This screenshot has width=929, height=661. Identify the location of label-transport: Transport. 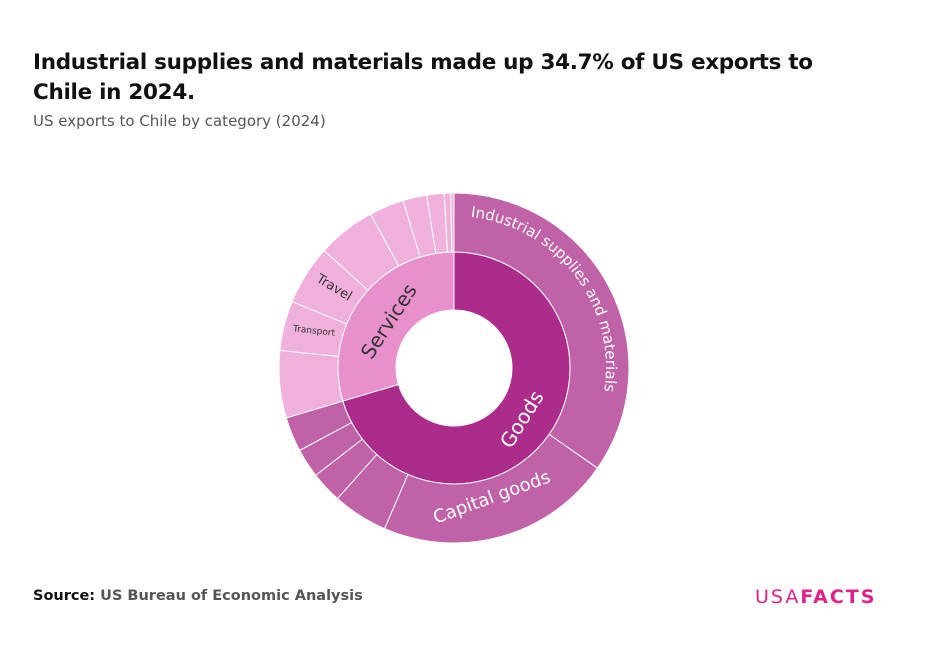
(313, 331).